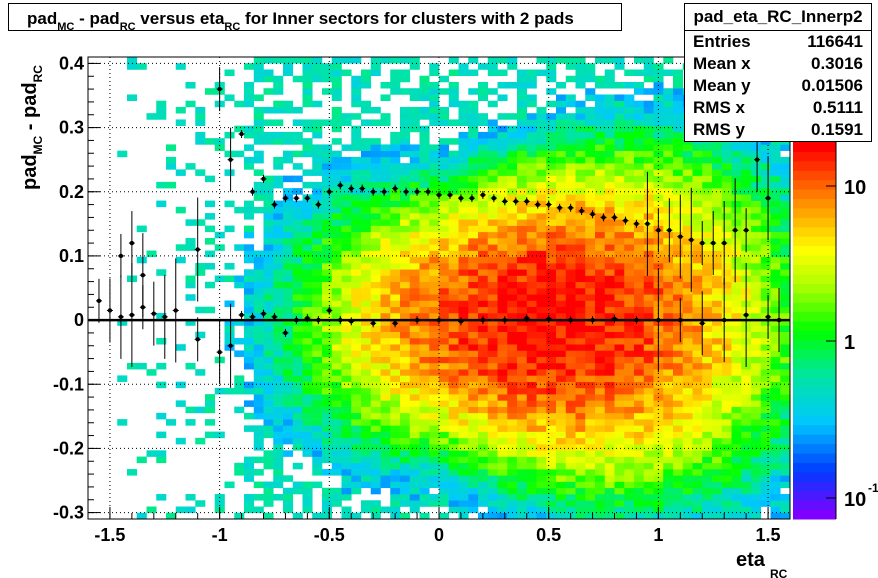 The image size is (878, 578). Describe the element at coordinates (814, 260) in the screenshot. I see `palette-bin` at that location.